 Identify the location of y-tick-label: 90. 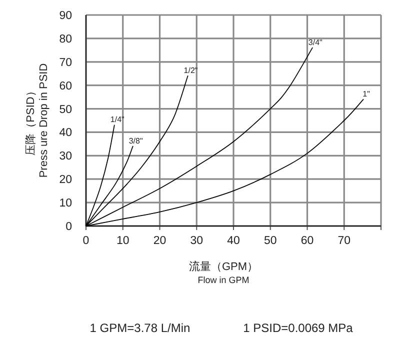
(65, 16).